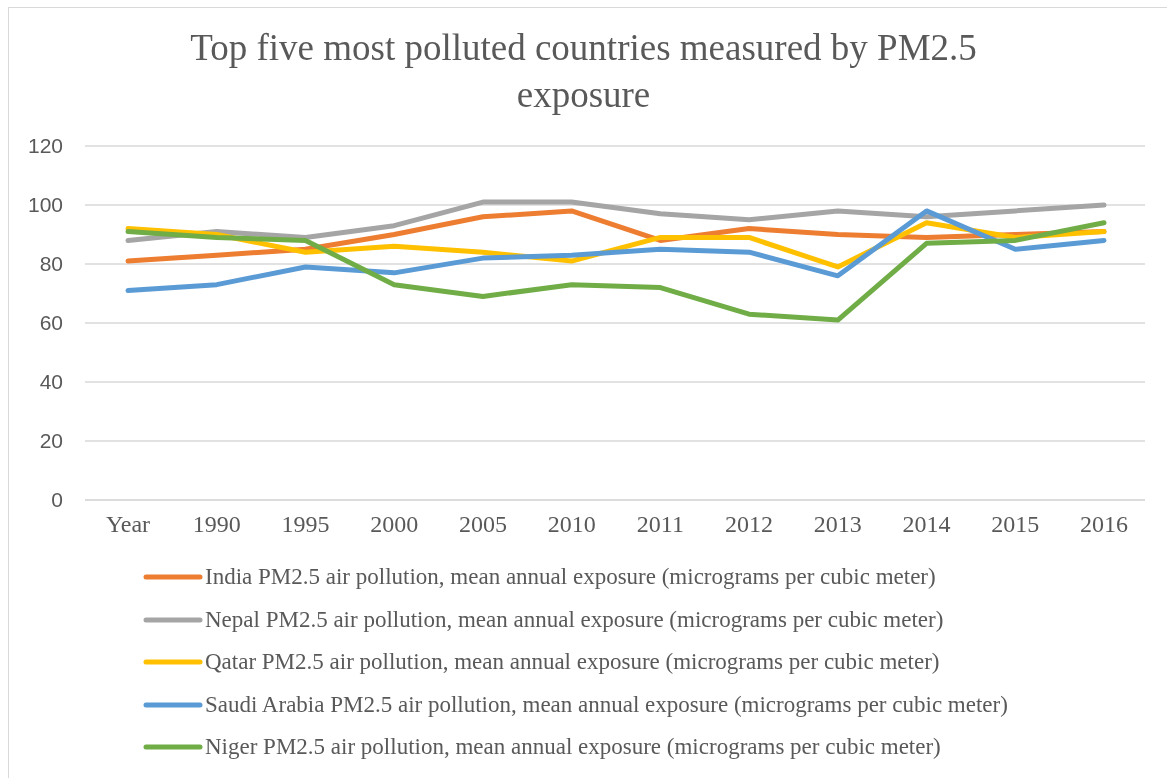  Describe the element at coordinates (51, 382) in the screenshot. I see `y-tick-label: 40` at that location.